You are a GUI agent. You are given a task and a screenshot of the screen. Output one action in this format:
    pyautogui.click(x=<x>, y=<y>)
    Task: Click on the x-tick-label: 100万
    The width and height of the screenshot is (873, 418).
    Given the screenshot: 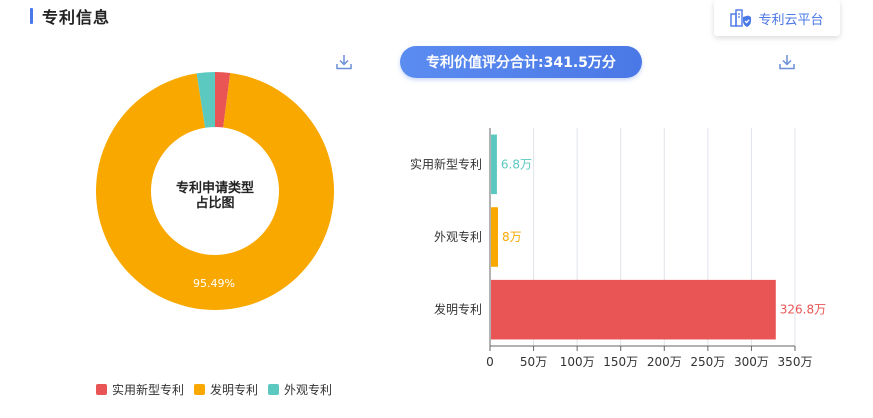 What is the action you would take?
    pyautogui.click(x=577, y=362)
    